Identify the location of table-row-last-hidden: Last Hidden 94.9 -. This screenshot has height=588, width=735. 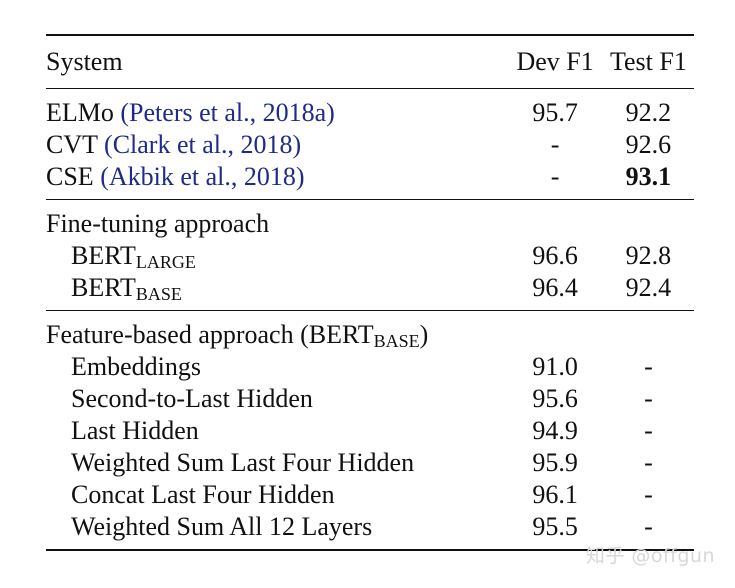
(370, 431).